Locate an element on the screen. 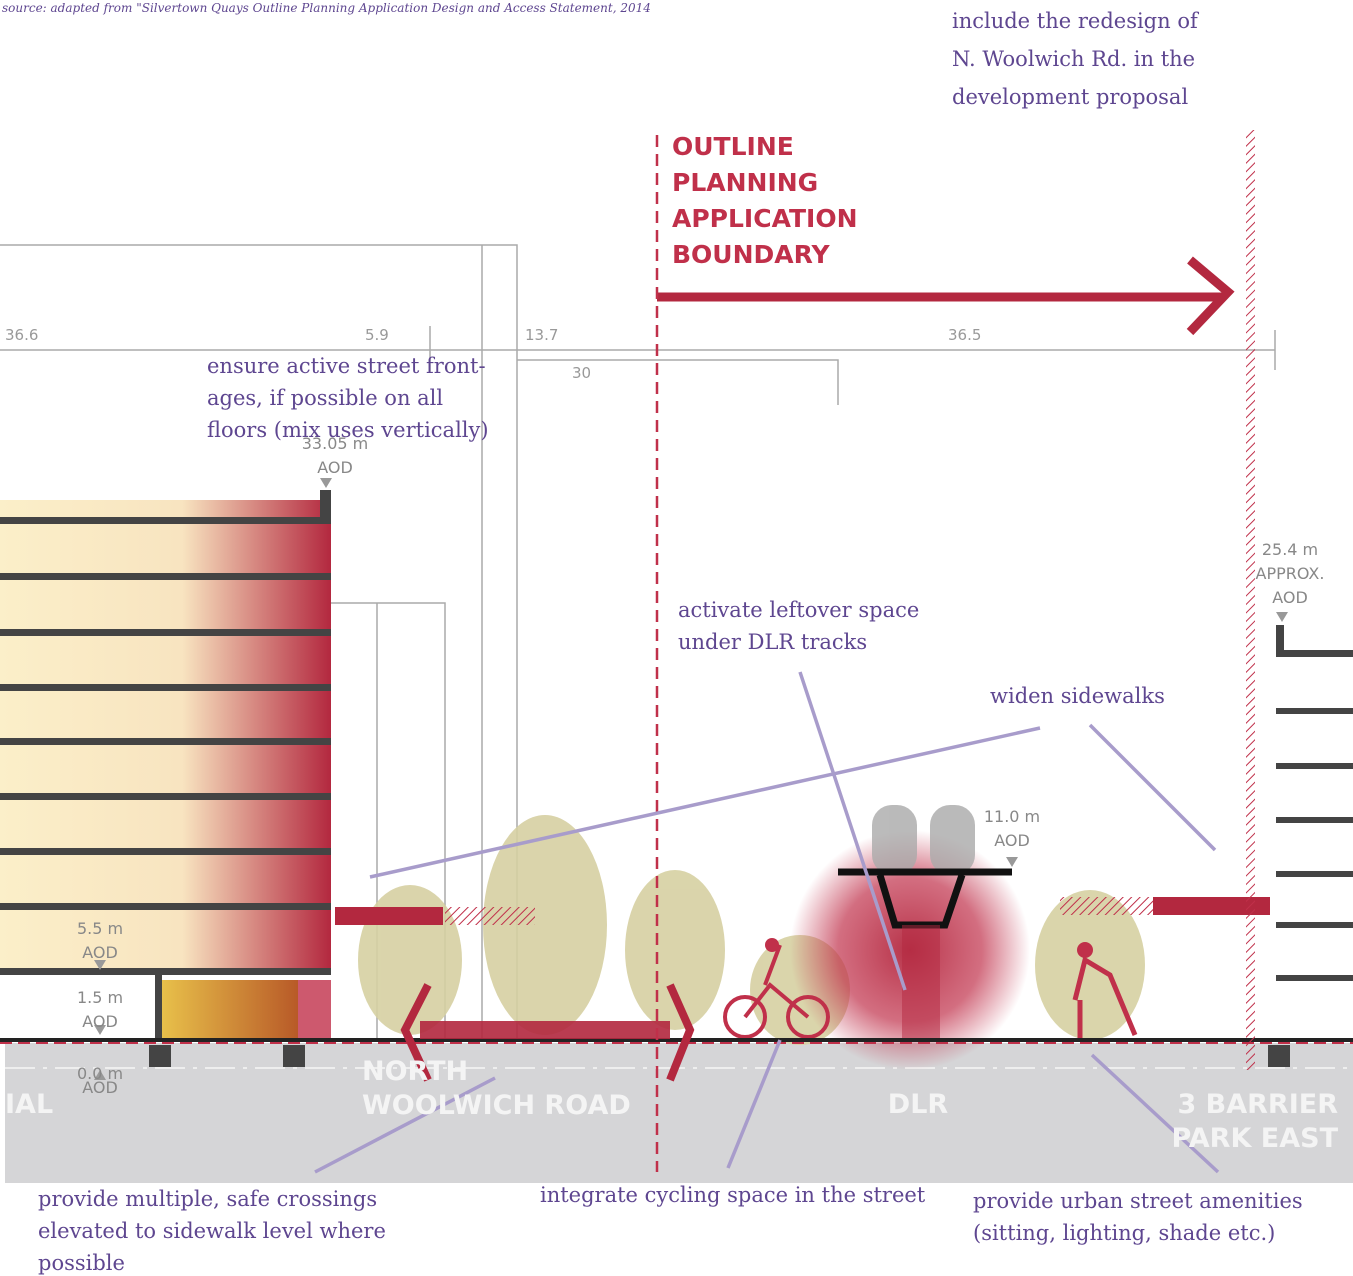 The width and height of the screenshot is (1353, 1276). road-label-line: PARK EAST is located at coordinates (1254, 1138).